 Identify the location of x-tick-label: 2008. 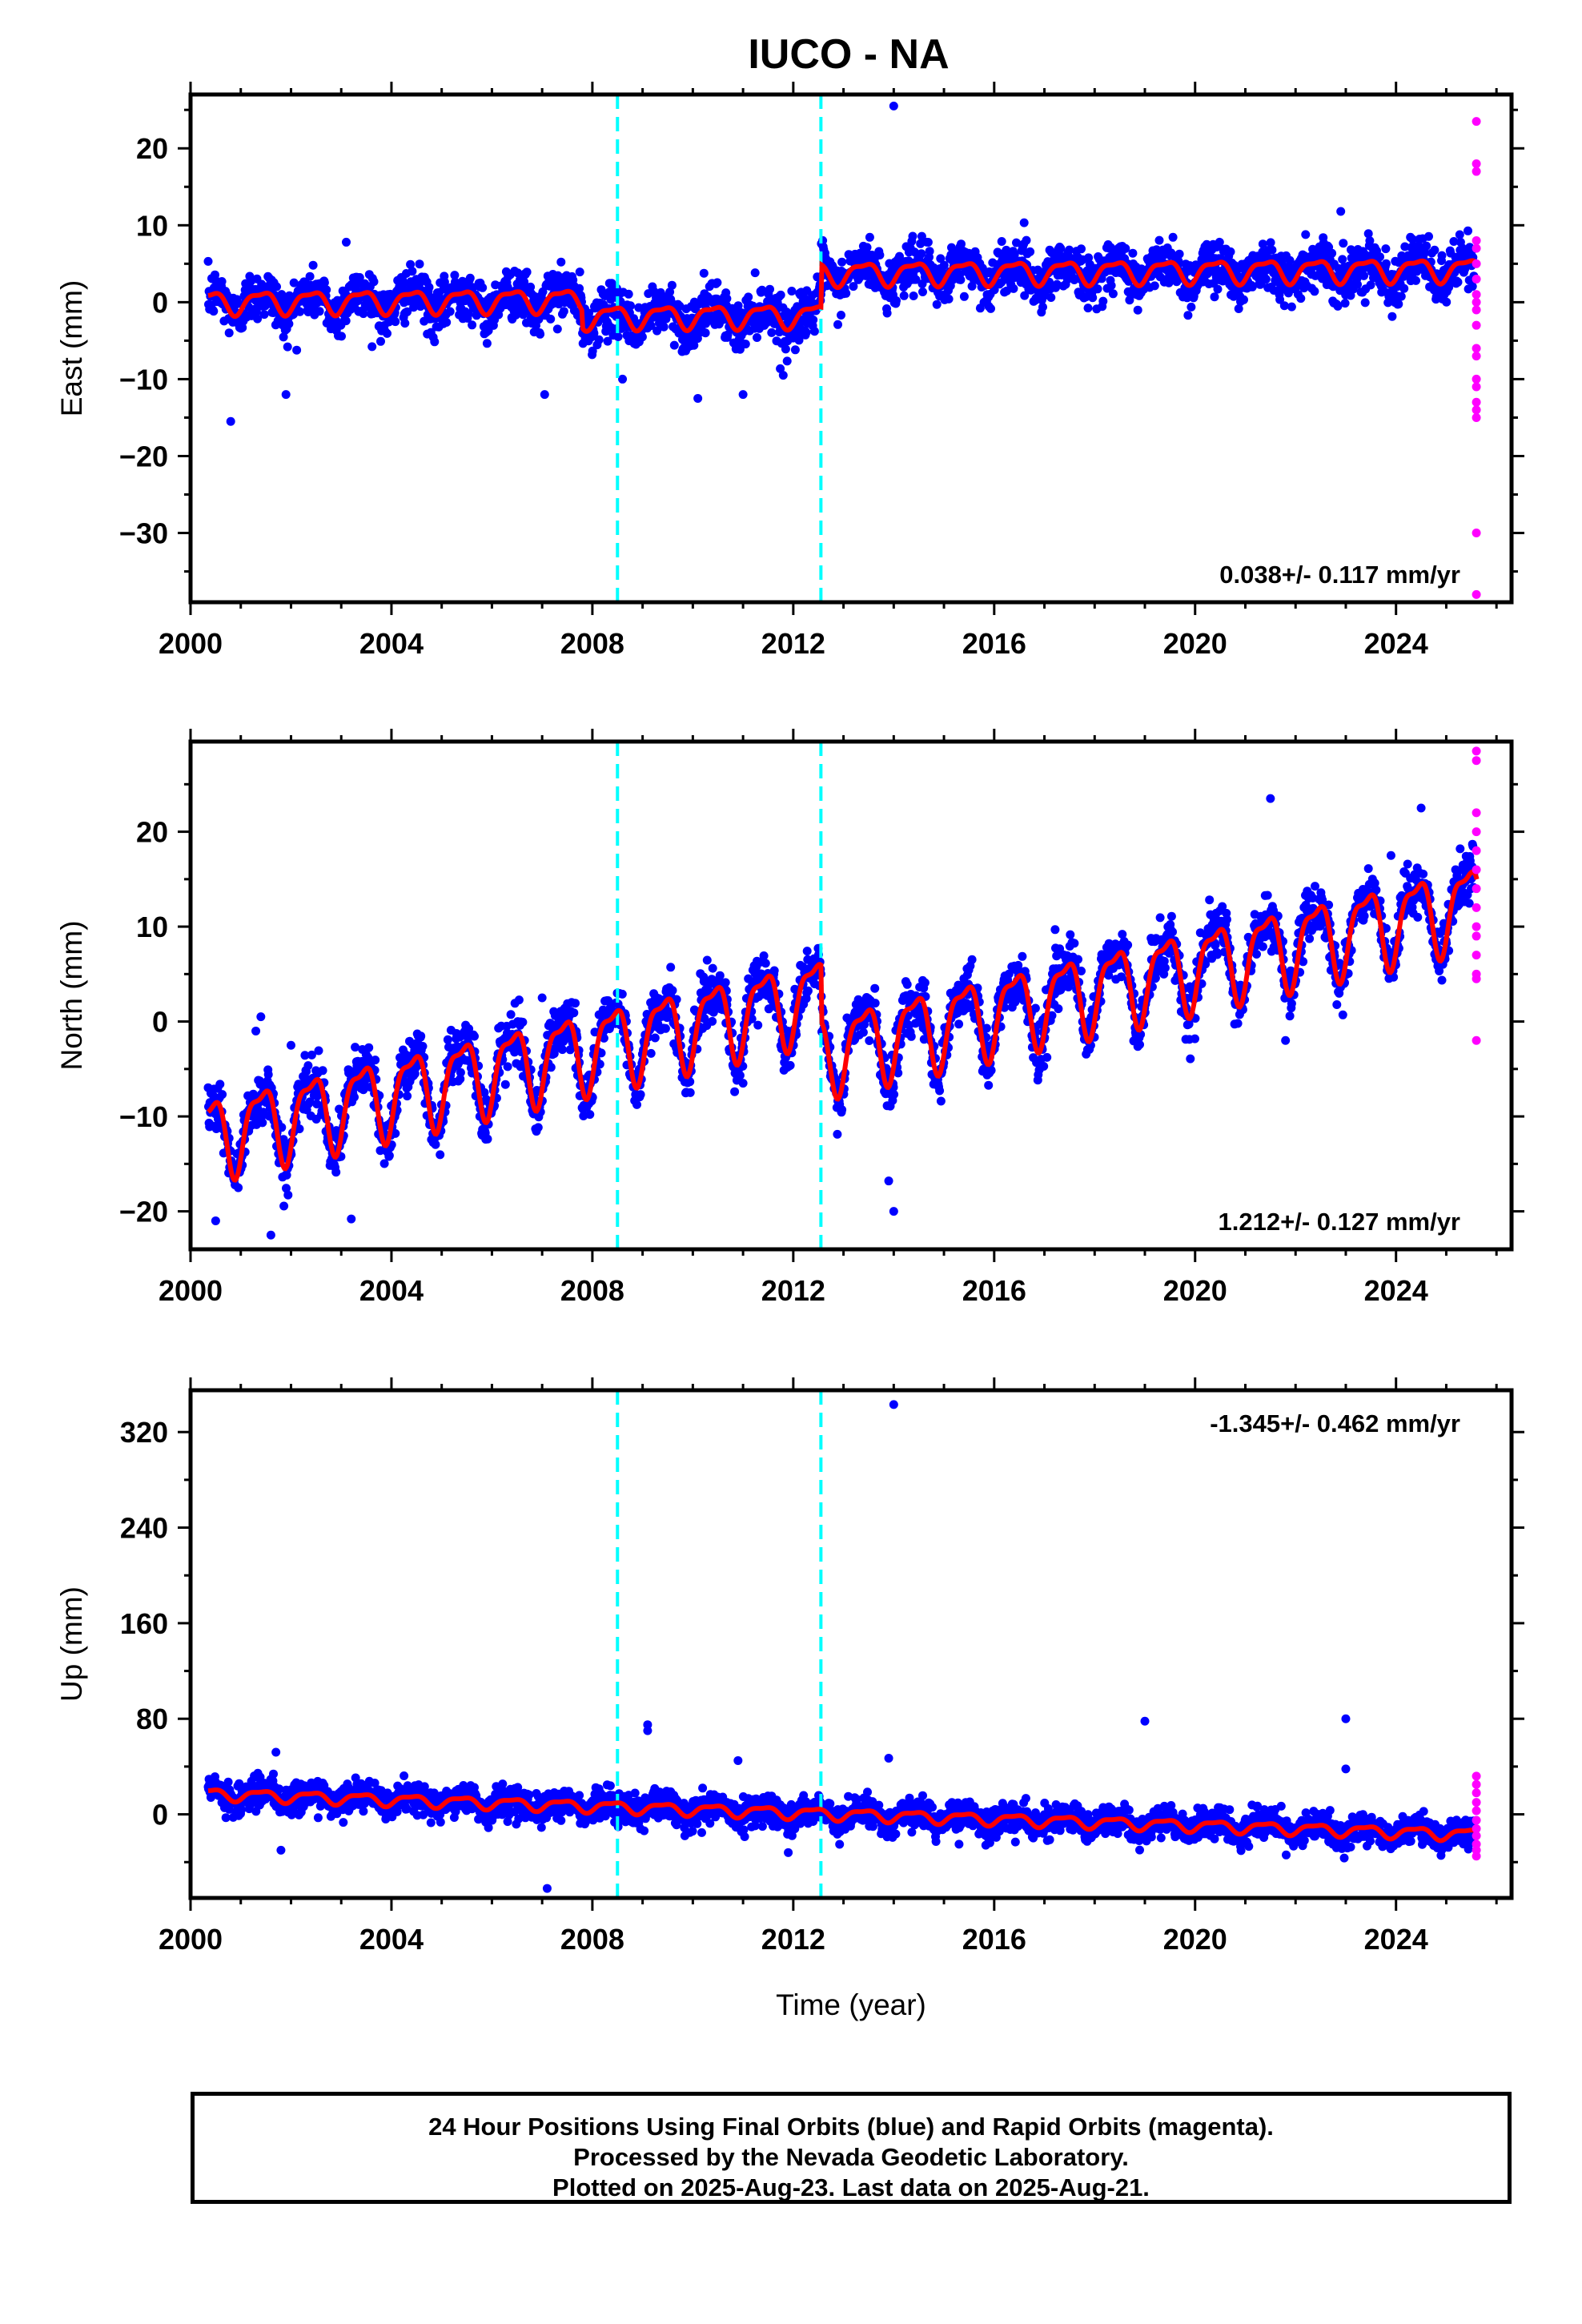
(592, 644).